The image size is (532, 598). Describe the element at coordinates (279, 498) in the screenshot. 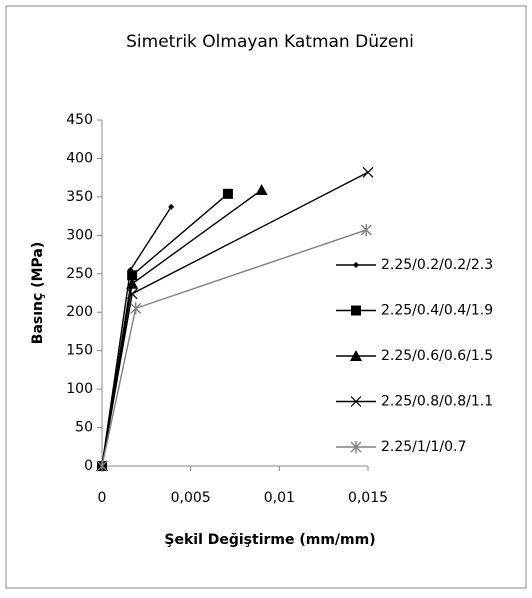

I see `x-tick-label: 0,01` at that location.